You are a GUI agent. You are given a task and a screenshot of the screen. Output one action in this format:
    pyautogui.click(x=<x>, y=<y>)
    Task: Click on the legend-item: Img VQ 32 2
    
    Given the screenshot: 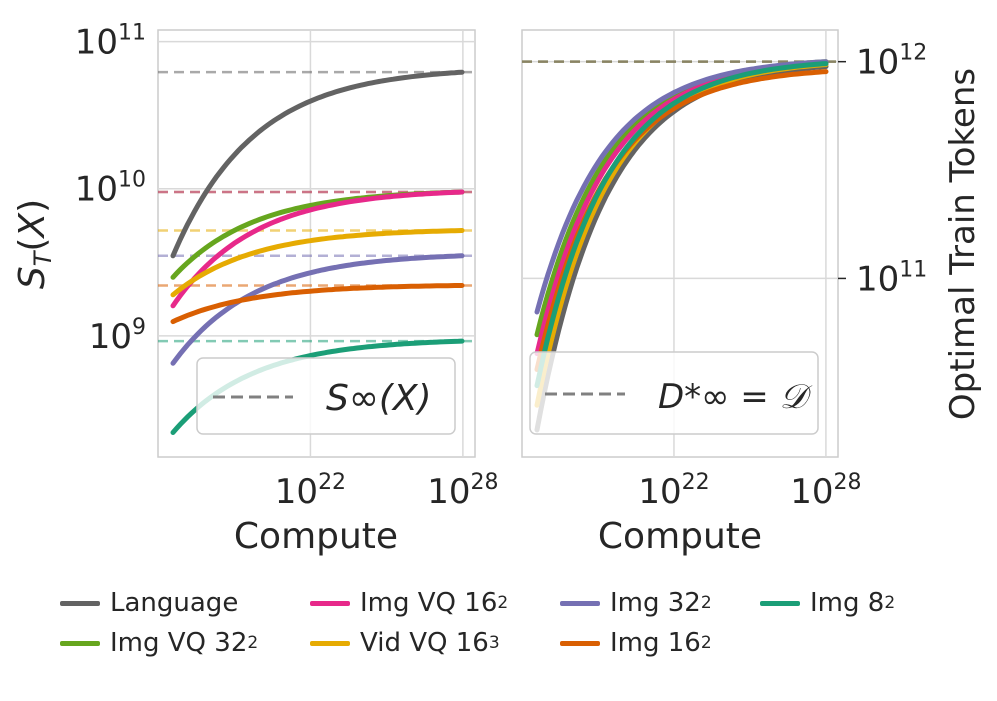 What is the action you would take?
    pyautogui.click(x=159, y=643)
    